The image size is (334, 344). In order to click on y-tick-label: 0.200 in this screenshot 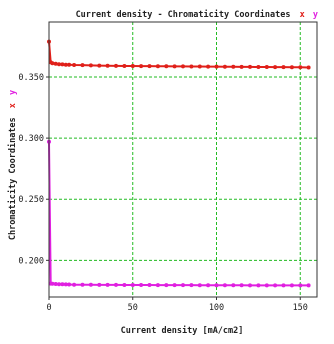, I will do `click(31, 261)`.